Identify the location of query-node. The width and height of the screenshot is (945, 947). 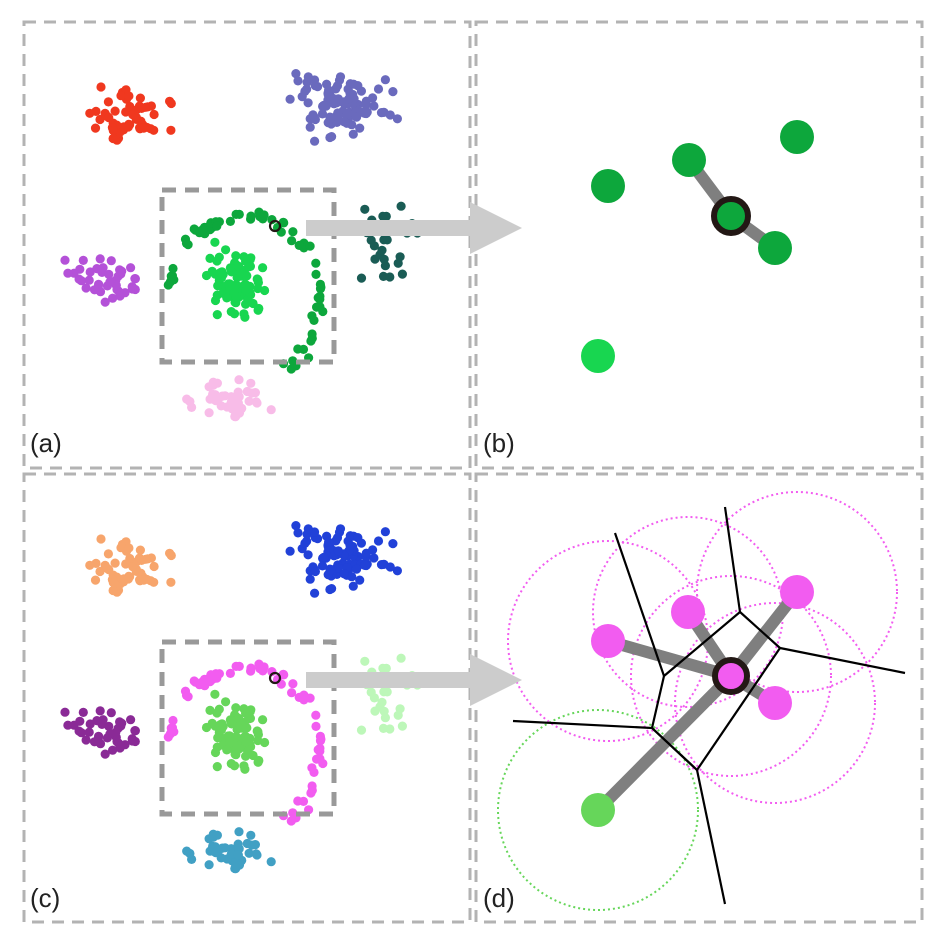
(731, 676).